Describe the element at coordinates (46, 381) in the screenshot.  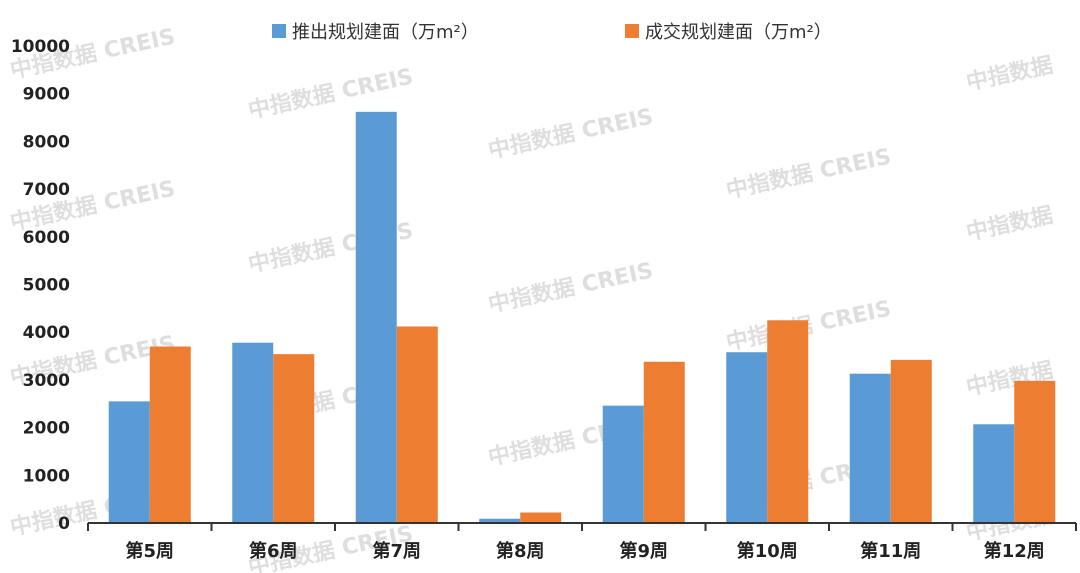
I see `y-tick-label: 3000` at that location.